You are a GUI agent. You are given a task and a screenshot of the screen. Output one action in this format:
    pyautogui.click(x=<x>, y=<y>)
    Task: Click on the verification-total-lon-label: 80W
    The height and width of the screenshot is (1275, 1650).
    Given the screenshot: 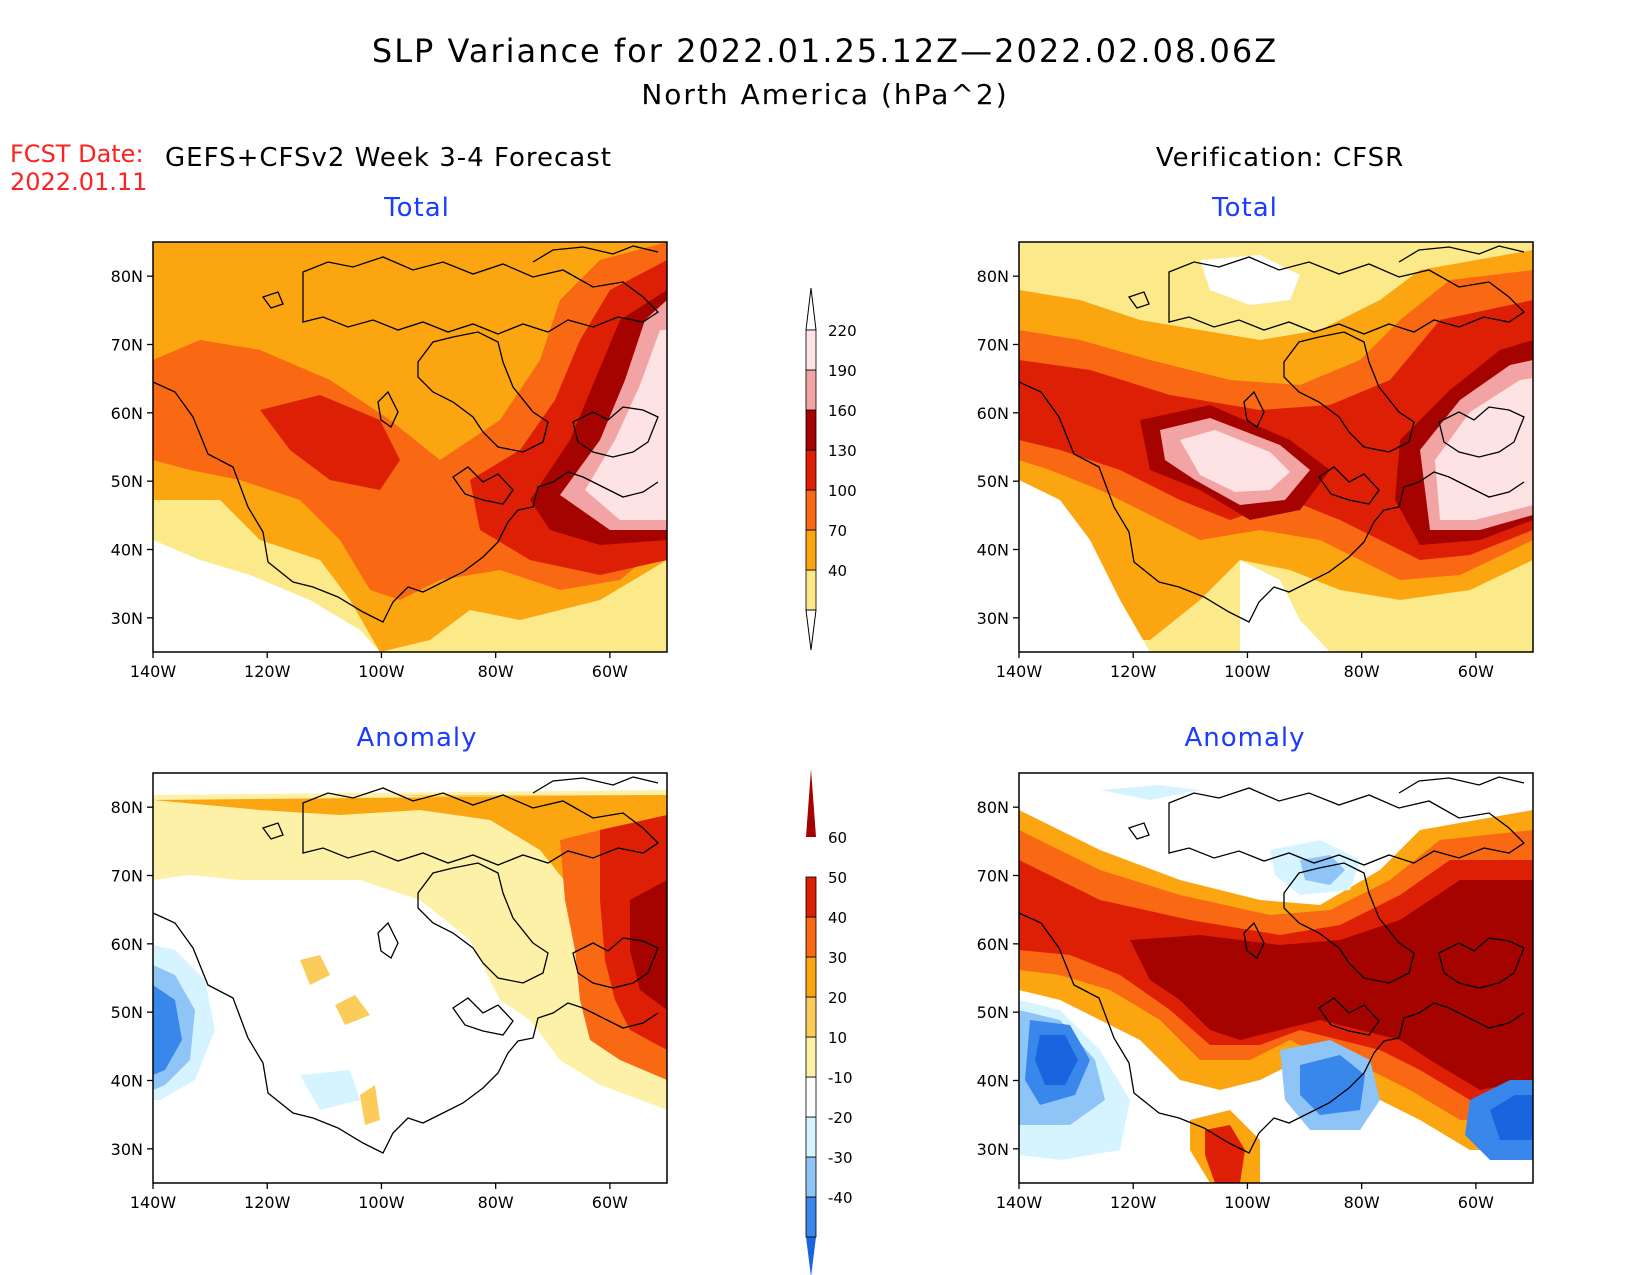 What is the action you would take?
    pyautogui.click(x=1362, y=671)
    